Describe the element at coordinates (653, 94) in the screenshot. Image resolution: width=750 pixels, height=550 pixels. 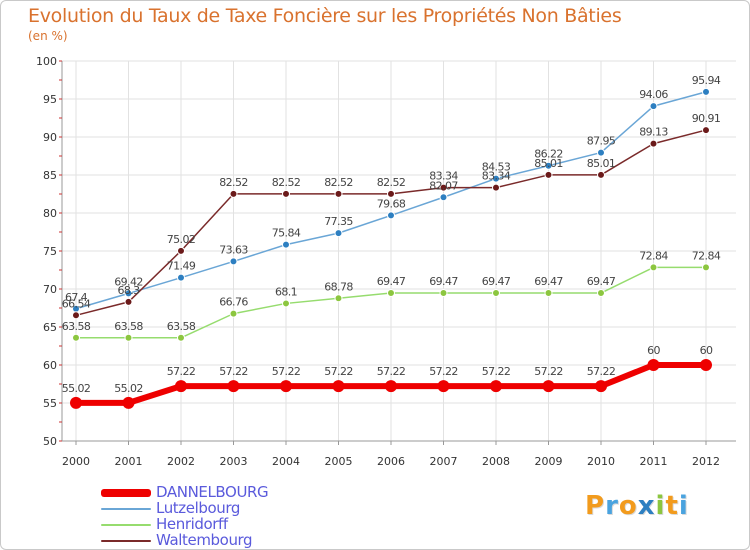
I see `data-label-lutzelbourg: 94.06` at that location.